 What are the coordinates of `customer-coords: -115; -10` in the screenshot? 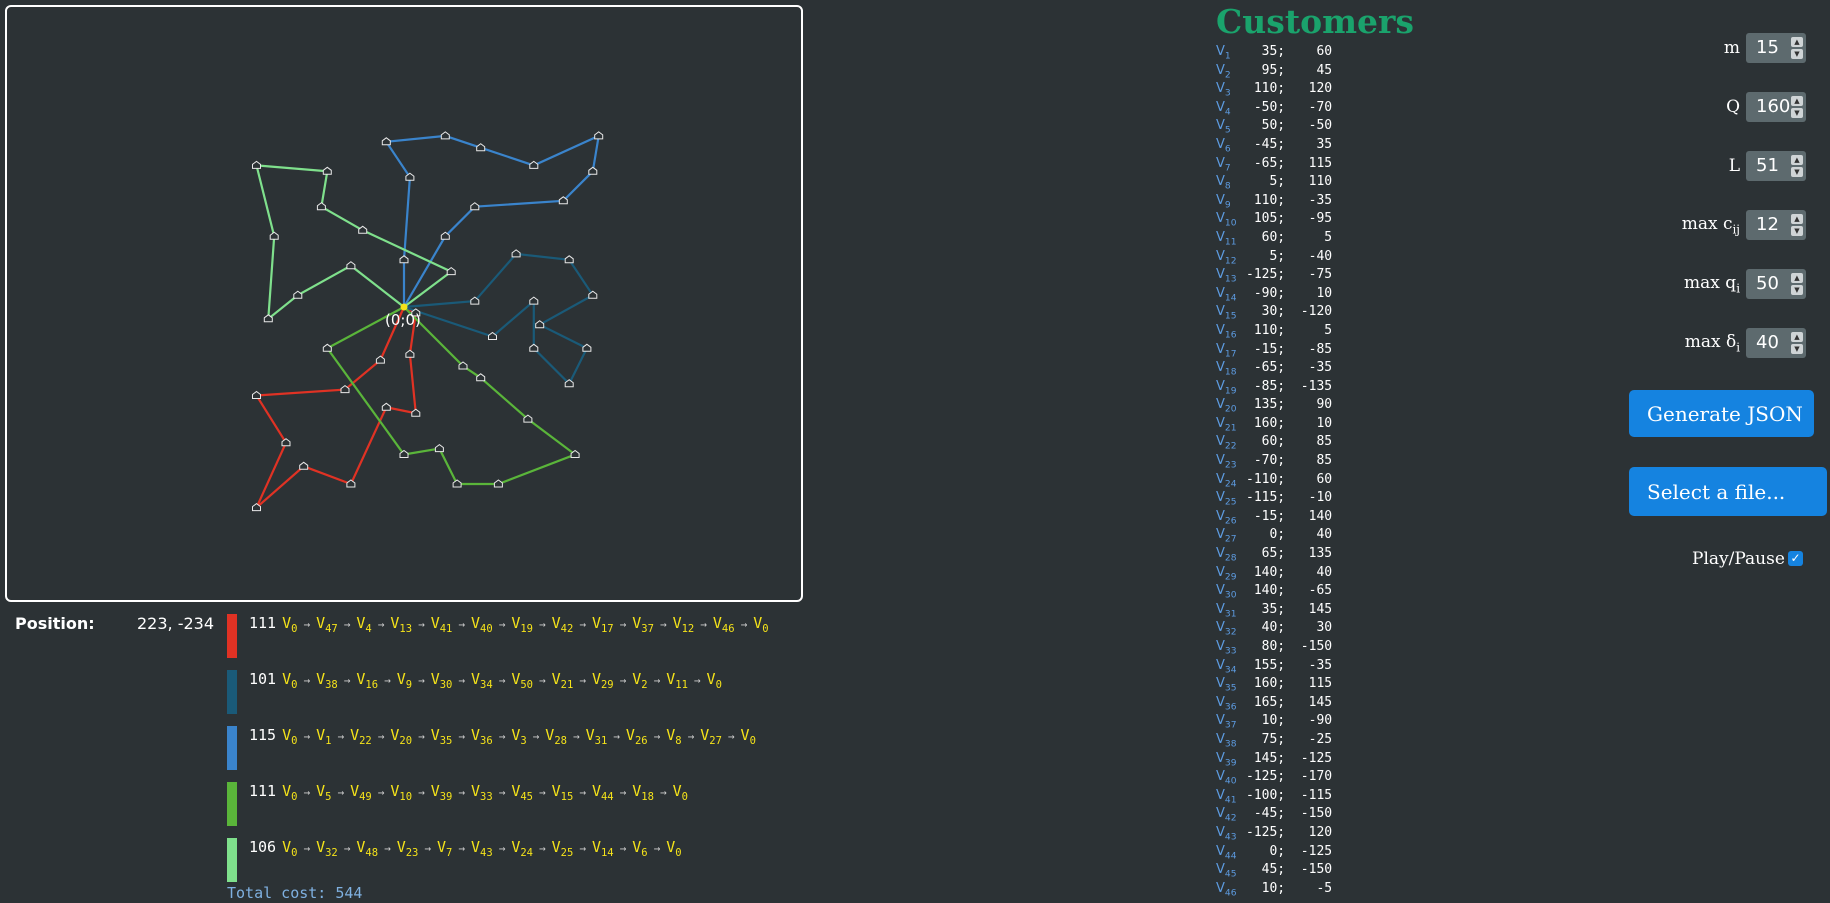 It's located at (1289, 498).